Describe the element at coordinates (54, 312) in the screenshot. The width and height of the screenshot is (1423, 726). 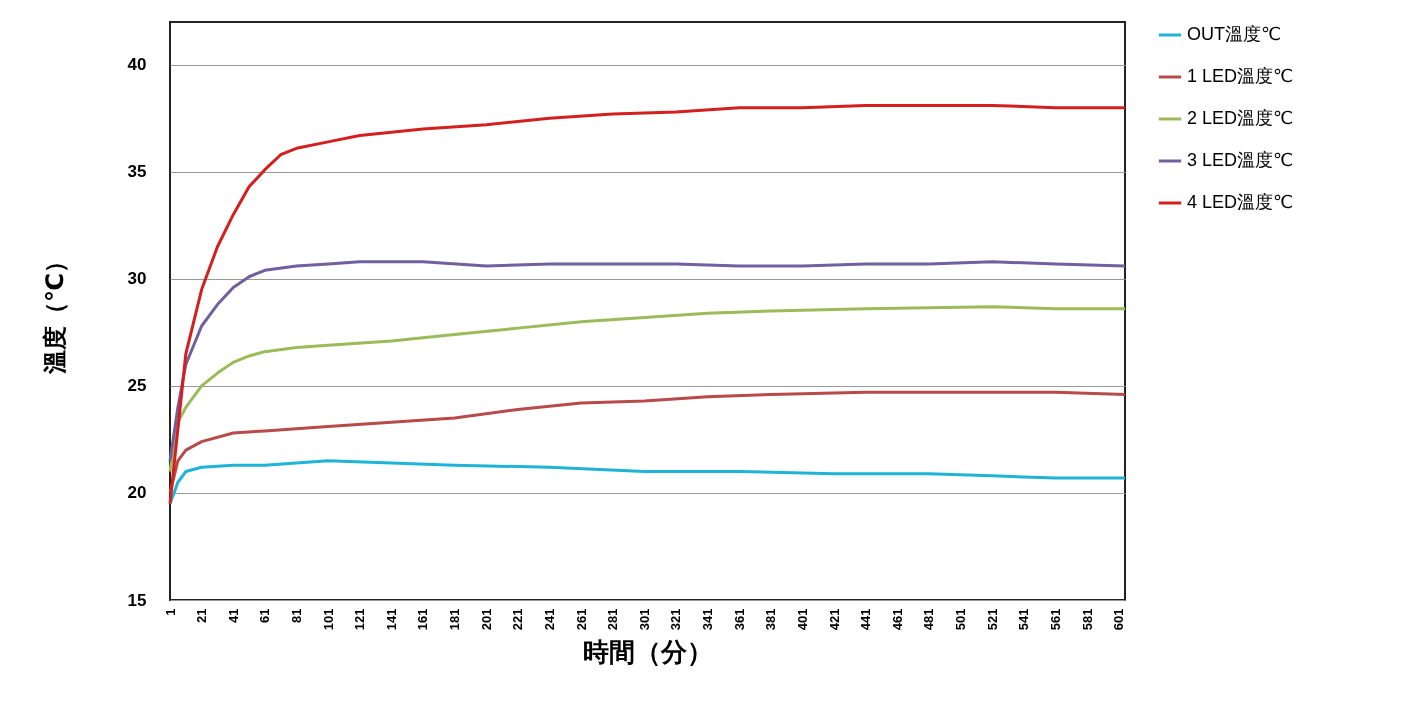
I see `y-axis-title: 溫度（℃）` at that location.